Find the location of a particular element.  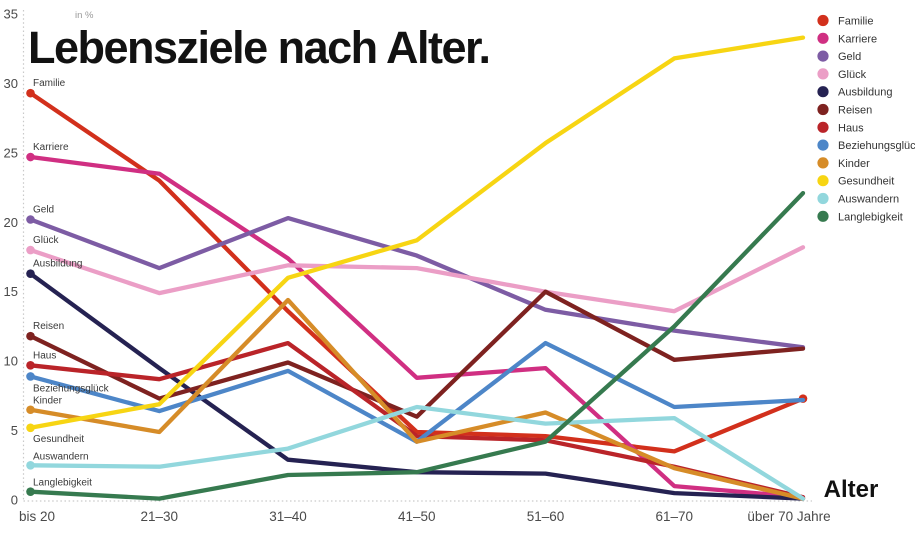

legend-label: Geld is located at coordinates (849, 57).